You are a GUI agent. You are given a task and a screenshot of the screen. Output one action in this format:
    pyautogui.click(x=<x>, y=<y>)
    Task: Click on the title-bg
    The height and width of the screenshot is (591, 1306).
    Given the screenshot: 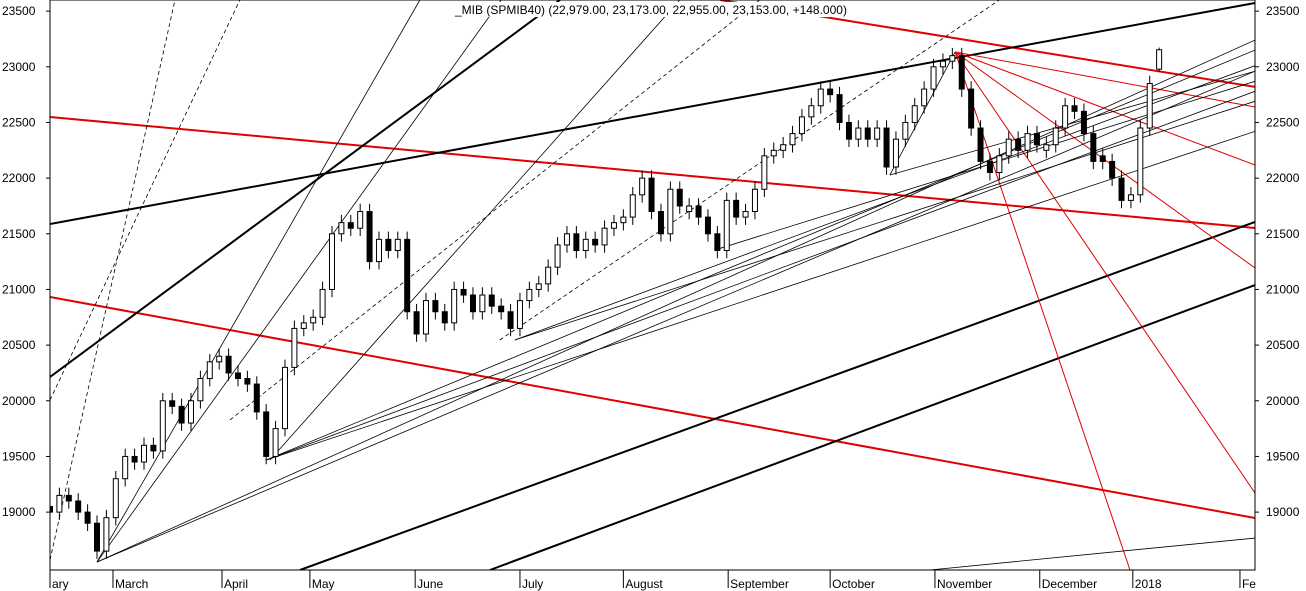 What is the action you would take?
    pyautogui.click(x=652, y=9)
    